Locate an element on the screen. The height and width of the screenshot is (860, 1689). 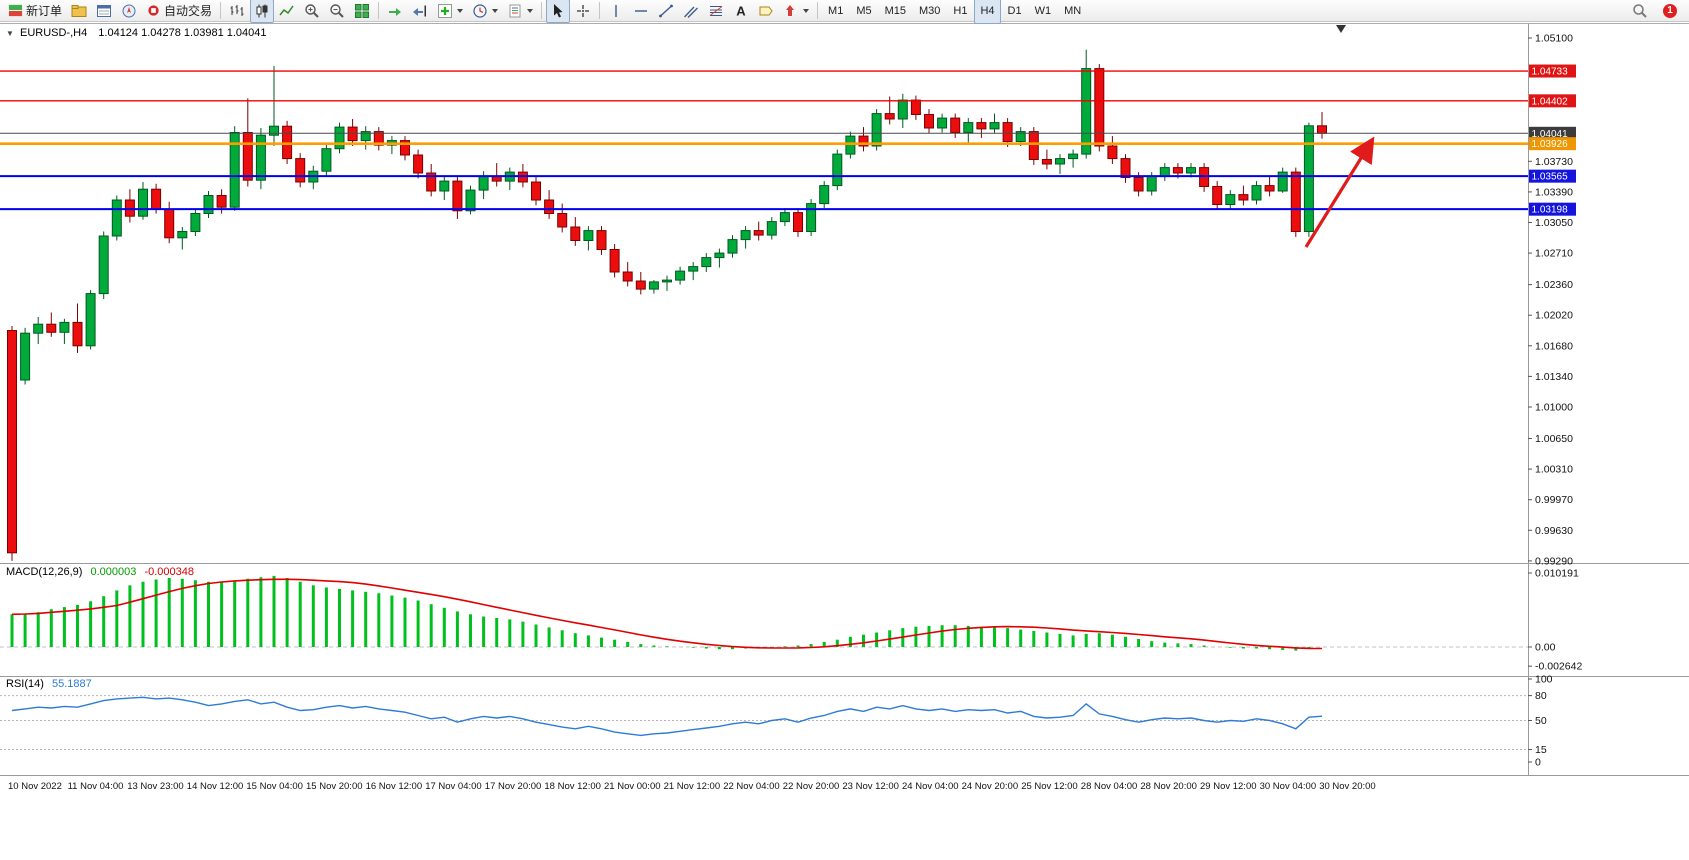
time-axis-label: 30 Nov 04:00 is located at coordinates (1288, 786).